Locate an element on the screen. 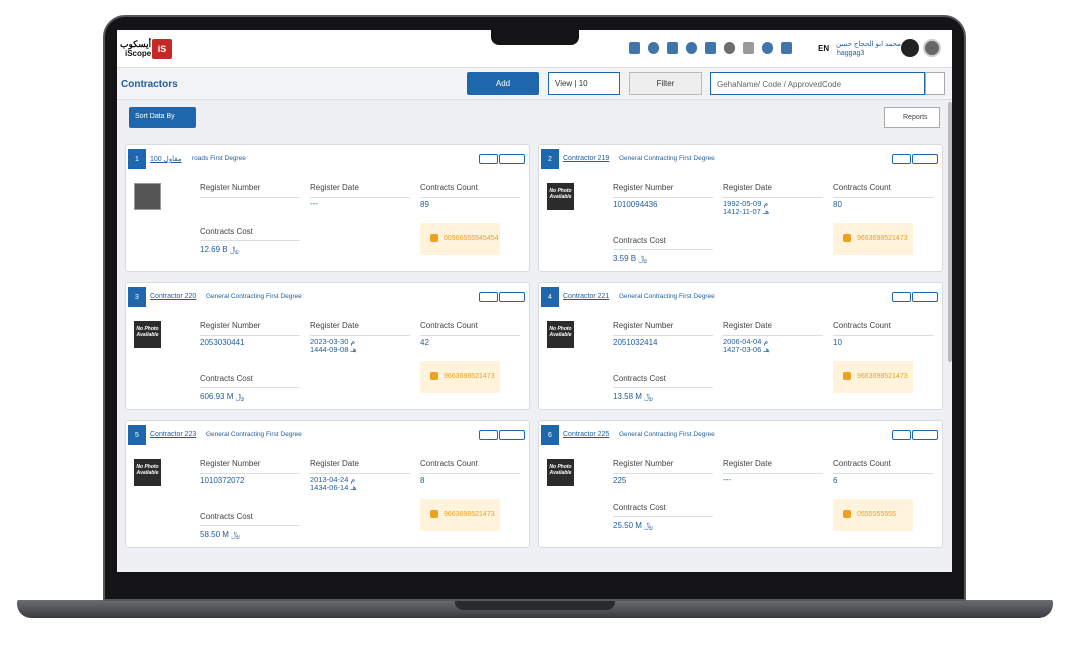 This screenshot has height=647, width=1069. view-select: View | 10 is located at coordinates (584, 83).